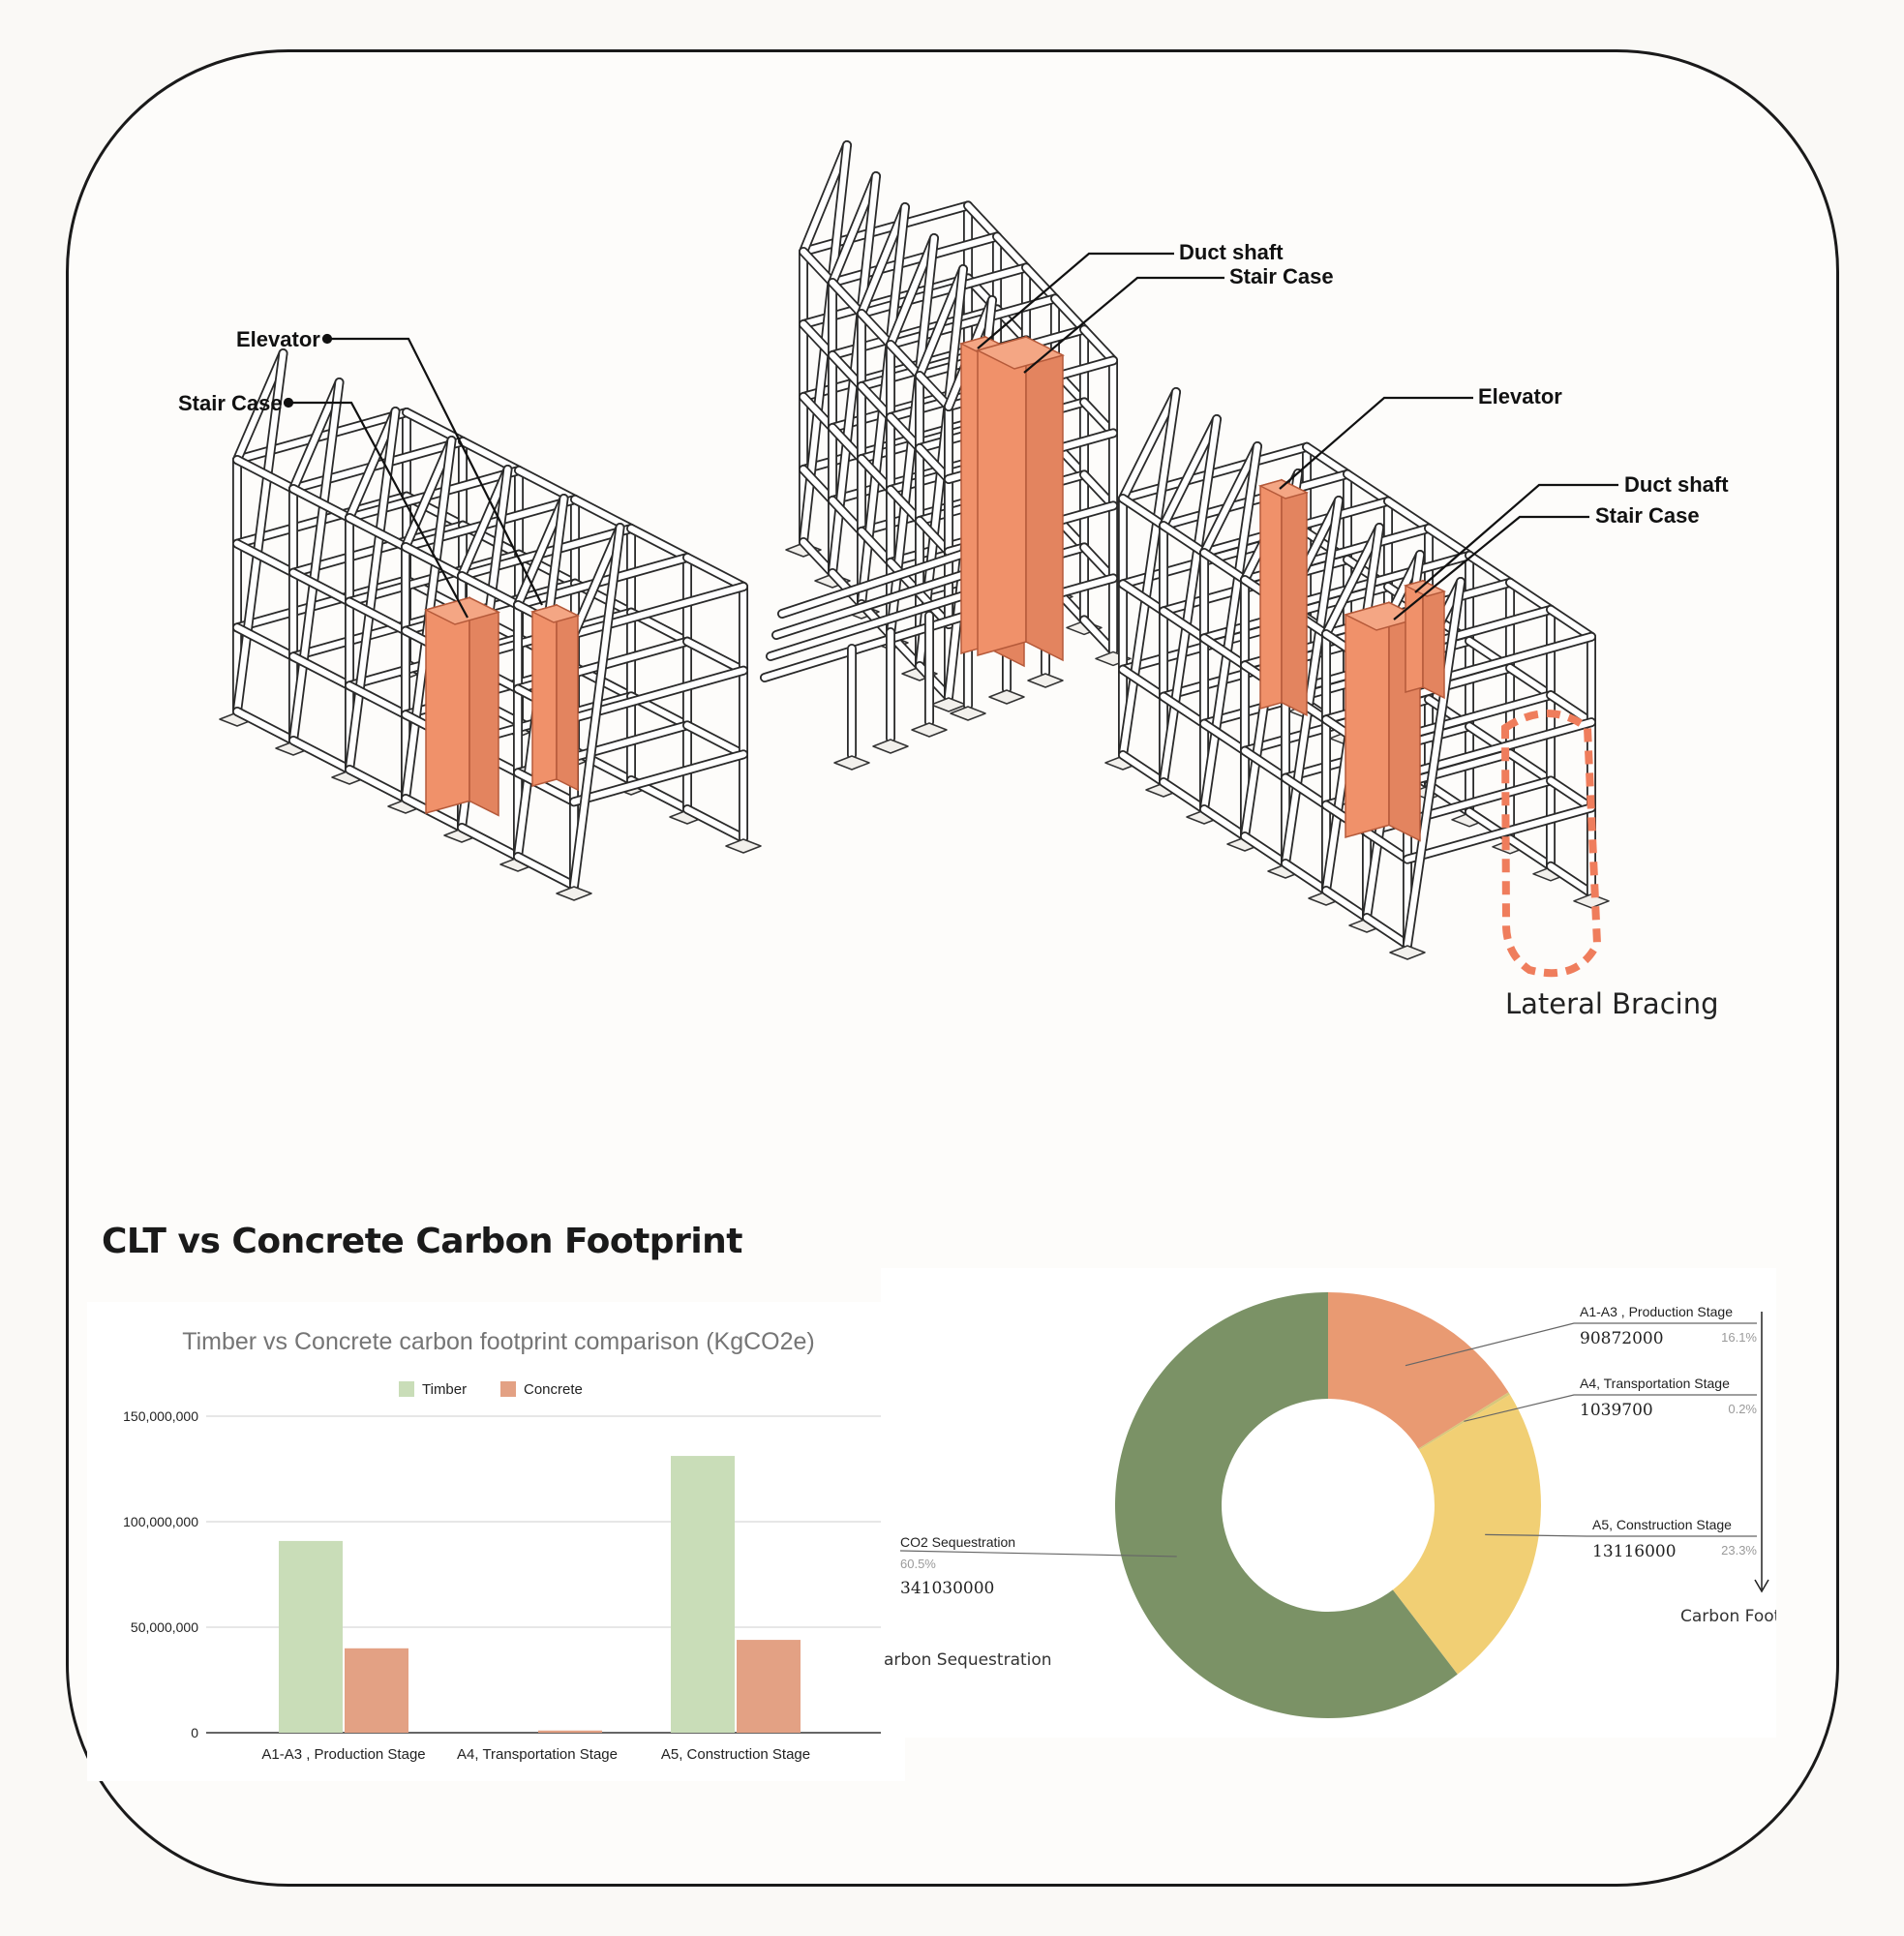 Image resolution: width=1904 pixels, height=1936 pixels. What do you see at coordinates (1123, 325) in the screenshot?
I see `leader-center-stair` at bounding box center [1123, 325].